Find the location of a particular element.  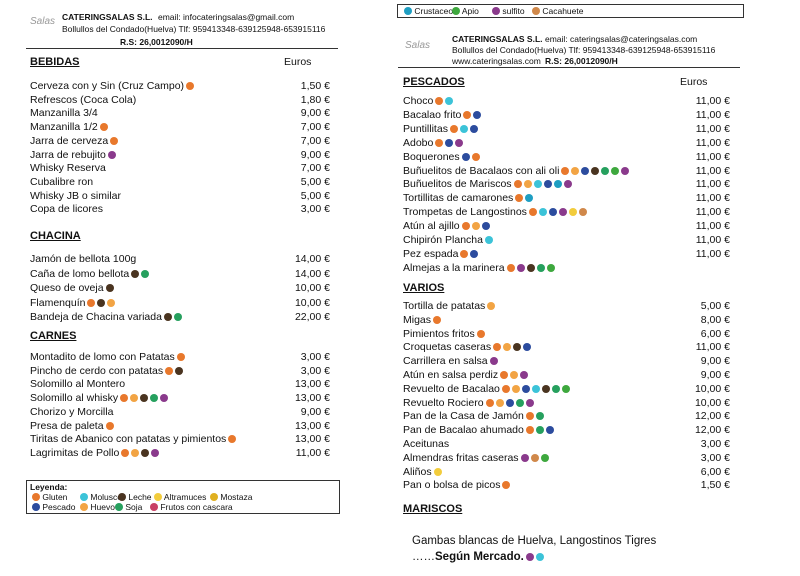

item-price: 22,00 € is located at coordinates (312, 317).